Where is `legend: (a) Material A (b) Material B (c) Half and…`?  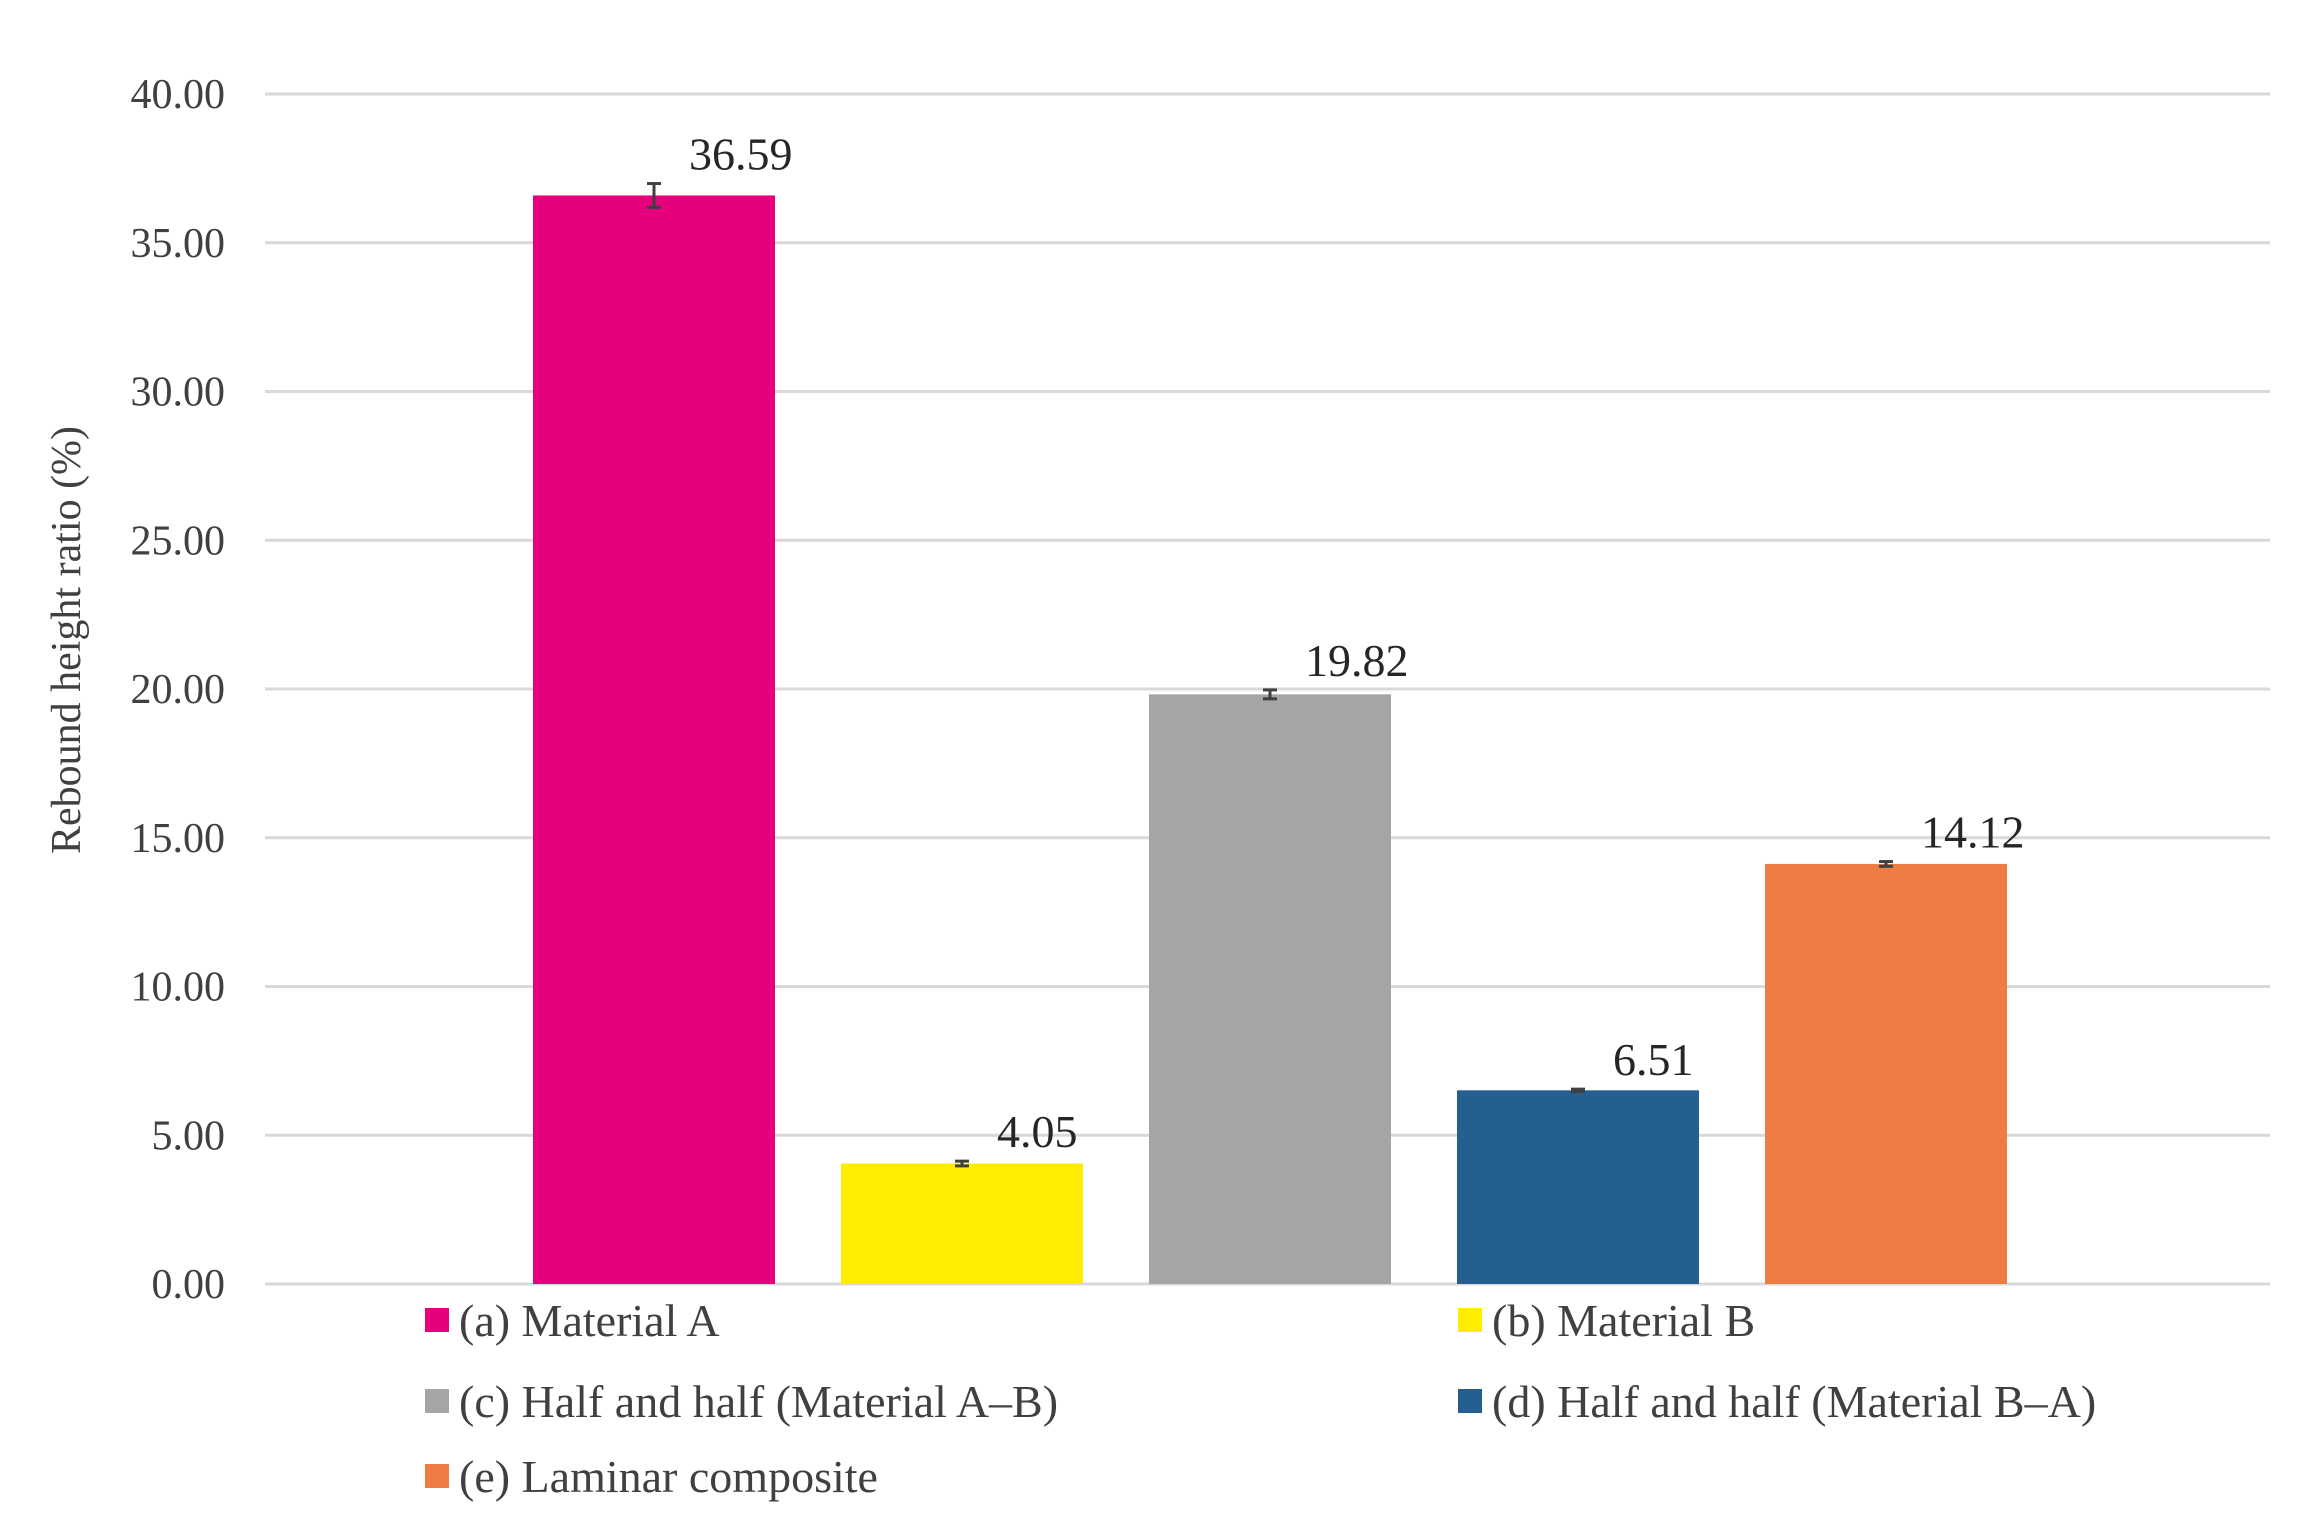 legend: (a) Material A (b) Material B (c) Half and… is located at coordinates (1260, 1398).